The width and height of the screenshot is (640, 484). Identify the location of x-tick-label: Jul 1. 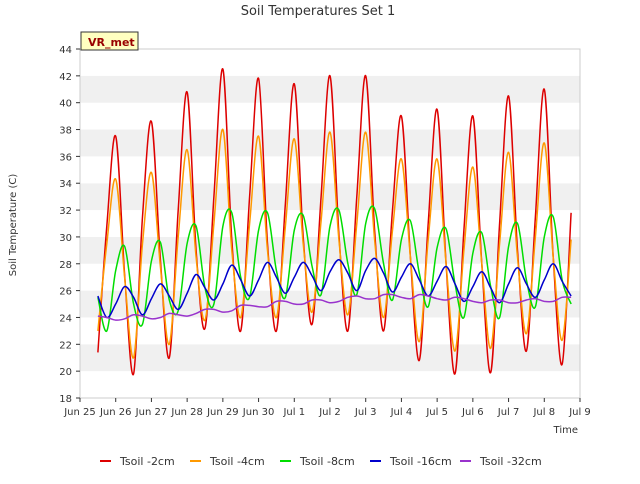
(293, 412).